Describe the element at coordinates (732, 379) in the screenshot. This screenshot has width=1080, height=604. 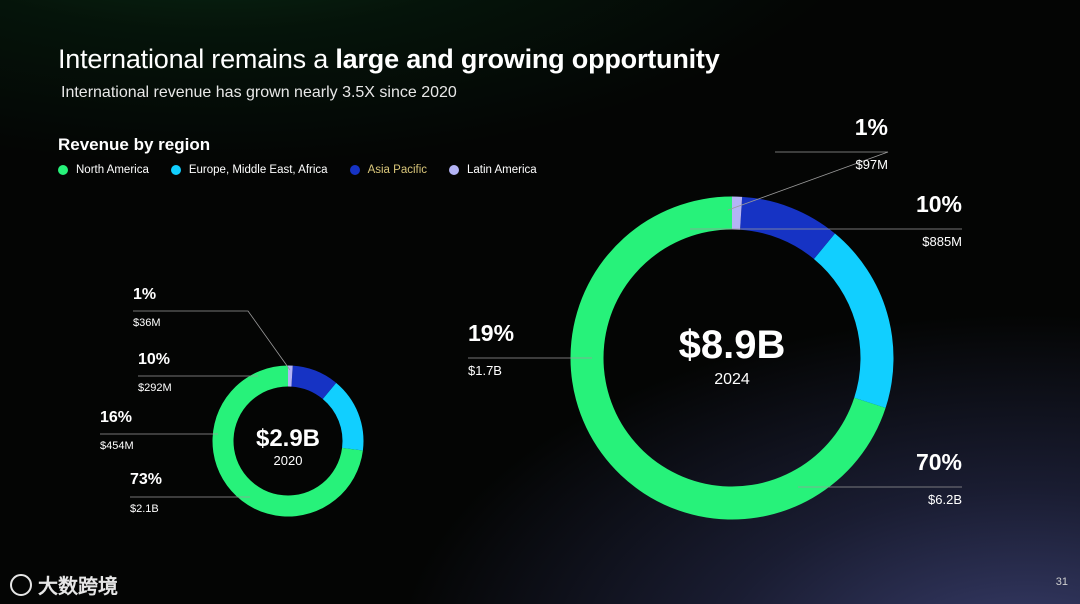
I see `donut-year-label: 2024` at that location.